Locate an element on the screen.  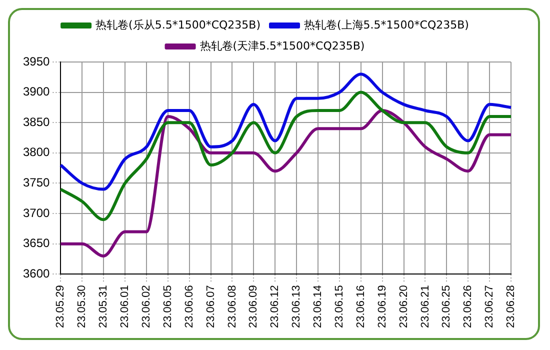
x-tick-label: 23.06.19 is located at coordinates (382, 306).